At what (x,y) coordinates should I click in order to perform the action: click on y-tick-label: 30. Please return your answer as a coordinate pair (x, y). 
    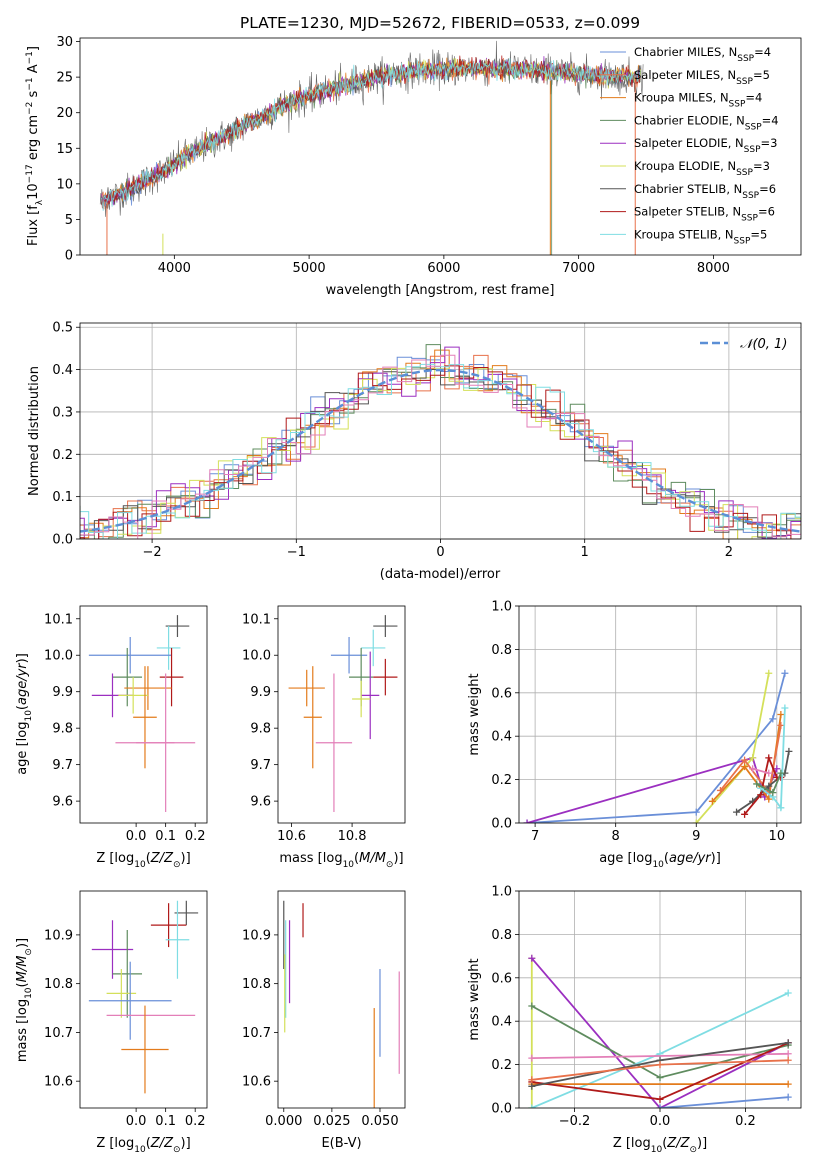
    Looking at the image, I should click on (64, 42).